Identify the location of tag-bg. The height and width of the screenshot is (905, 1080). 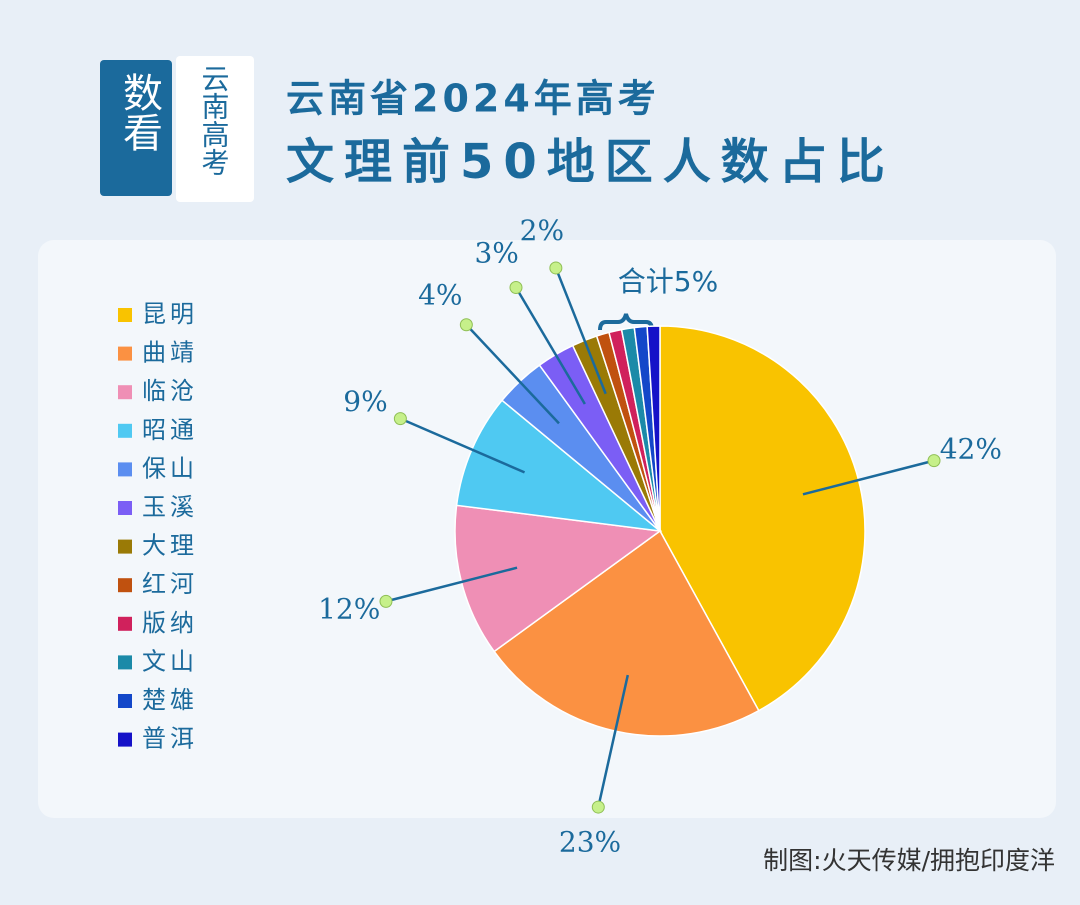
(215, 129).